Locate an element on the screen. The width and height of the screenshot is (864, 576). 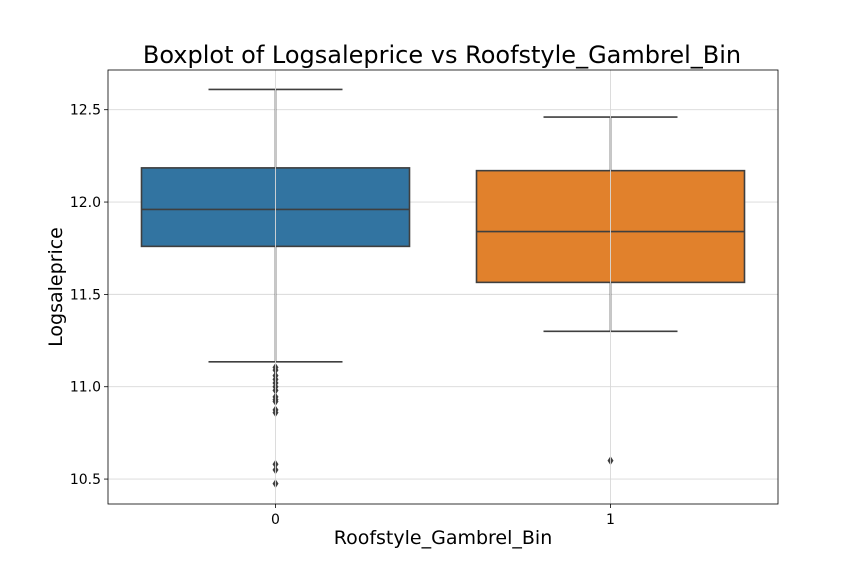
x-axis-label: Roofstyle_Gambrel_Bin is located at coordinates (443, 538).